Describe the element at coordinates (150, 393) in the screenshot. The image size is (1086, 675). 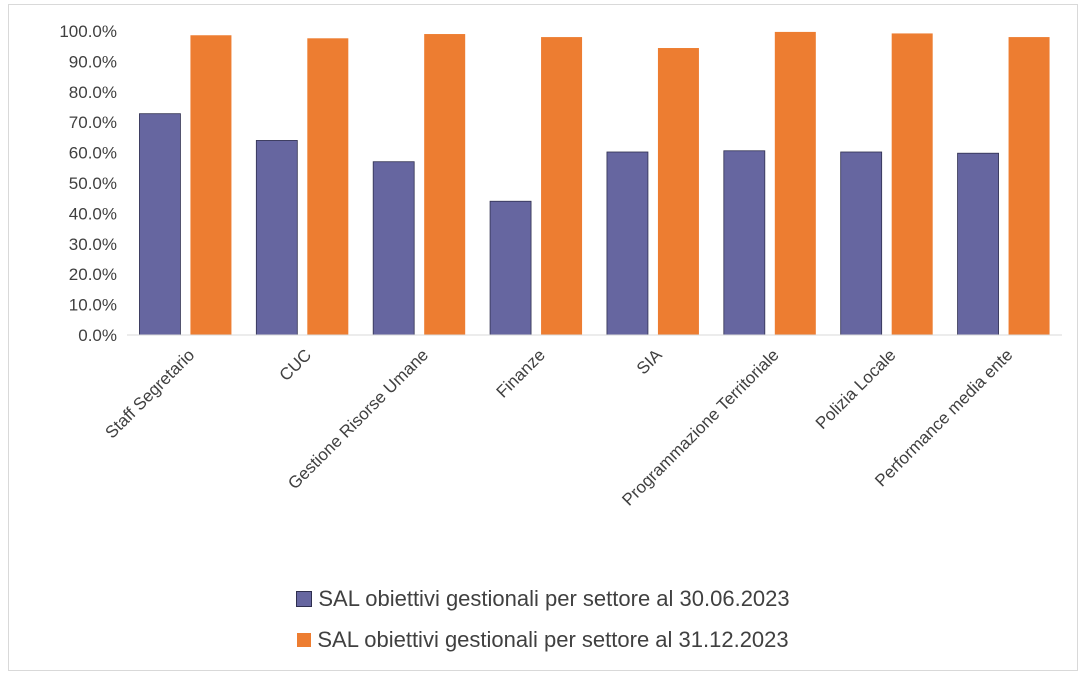
I see `x-category-label: Staff Segretario` at that location.